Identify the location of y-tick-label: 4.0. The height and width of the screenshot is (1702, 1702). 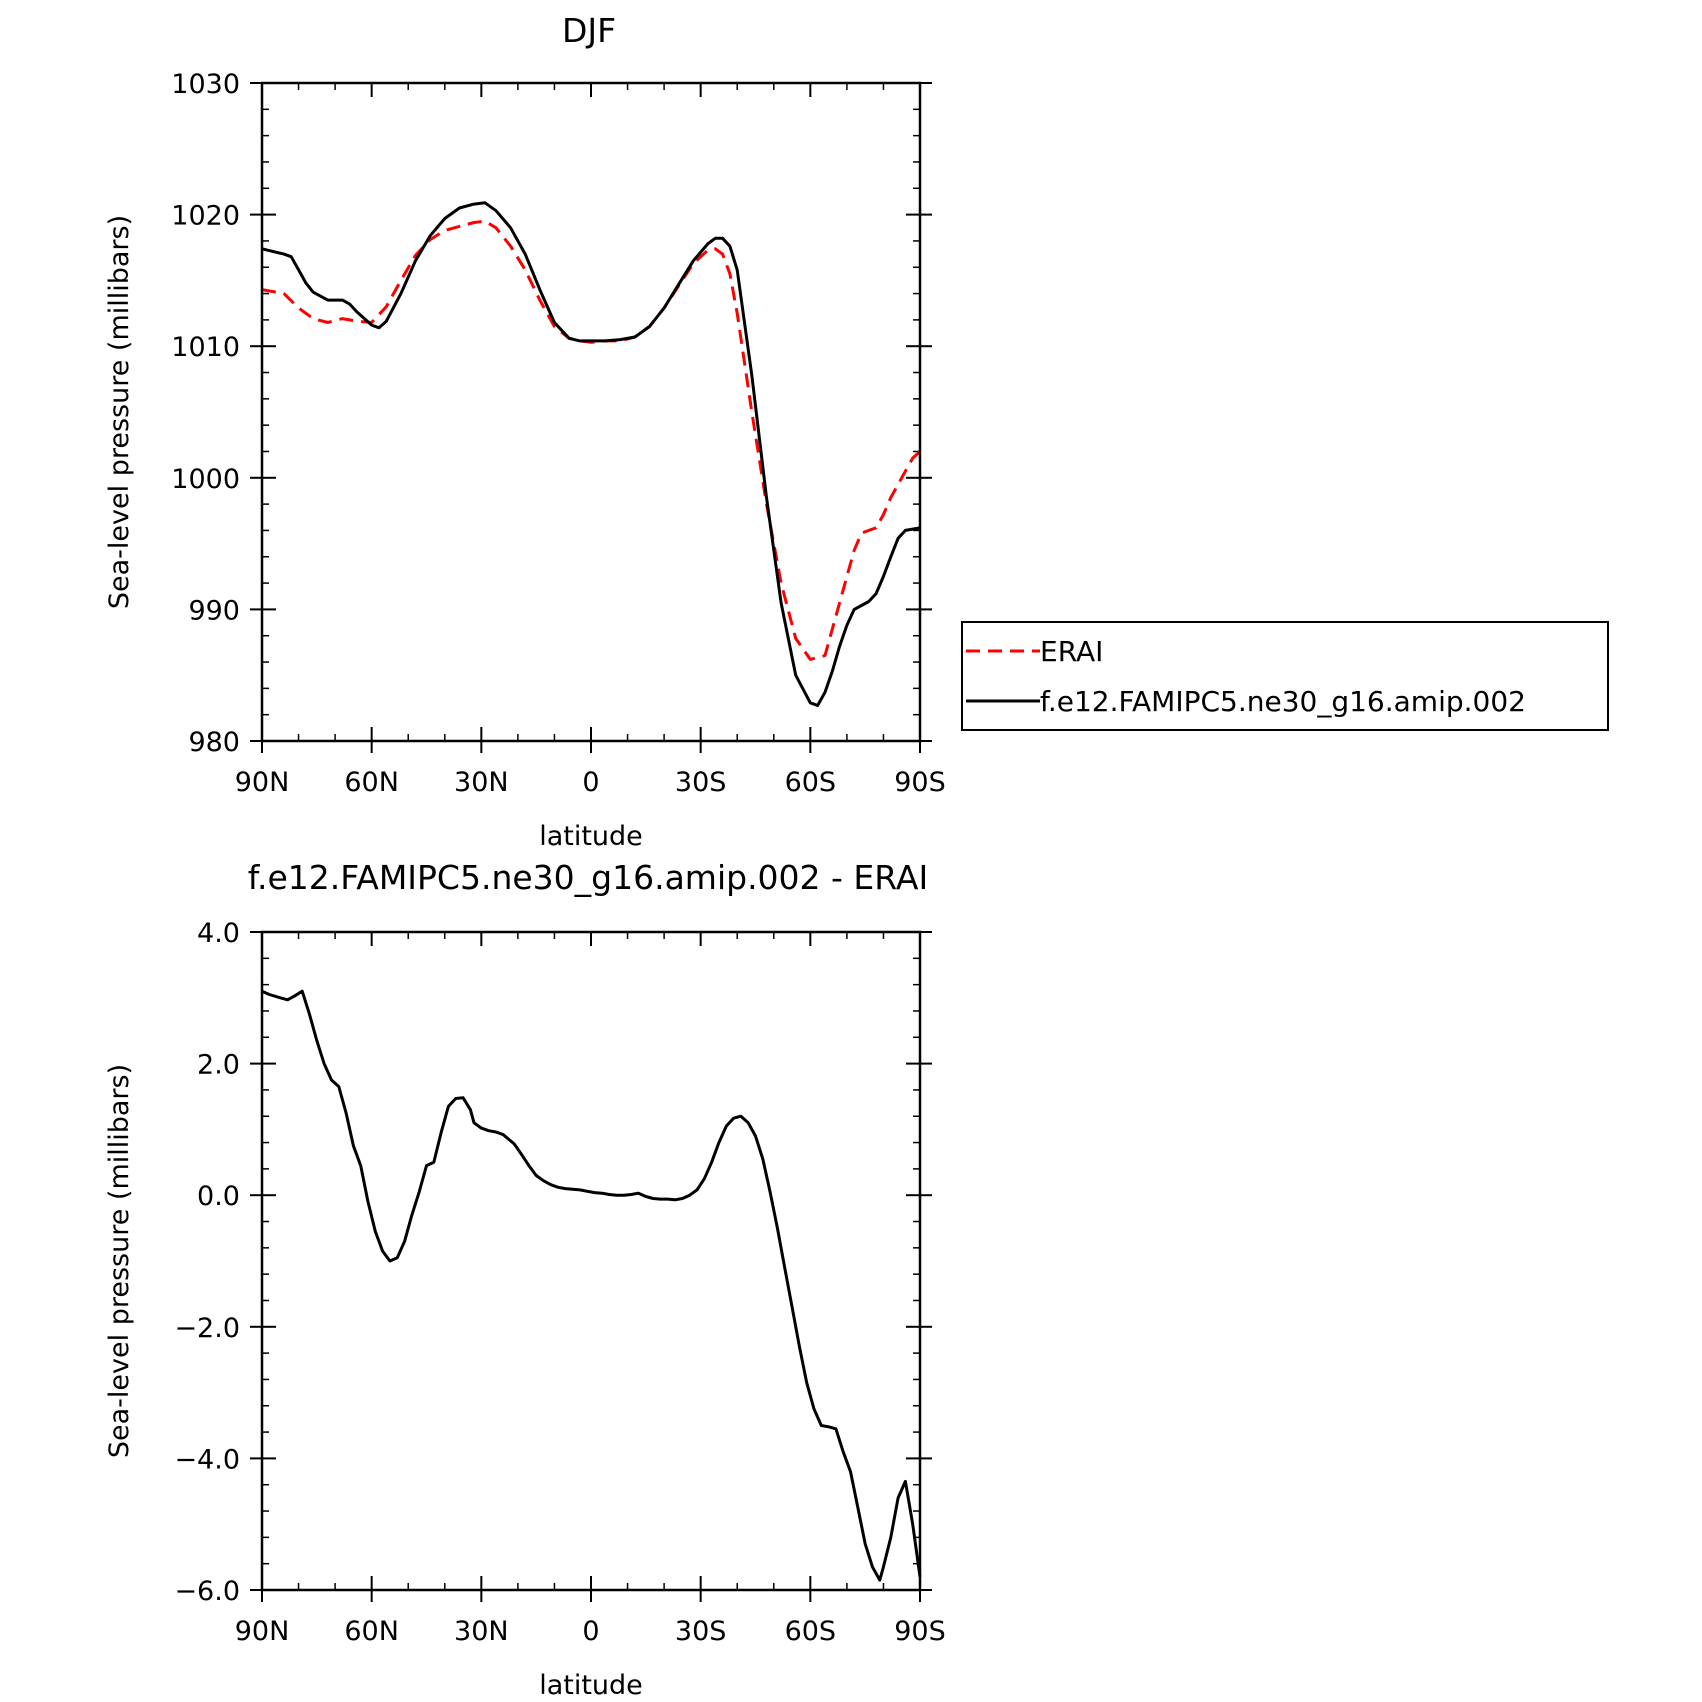
(218, 933).